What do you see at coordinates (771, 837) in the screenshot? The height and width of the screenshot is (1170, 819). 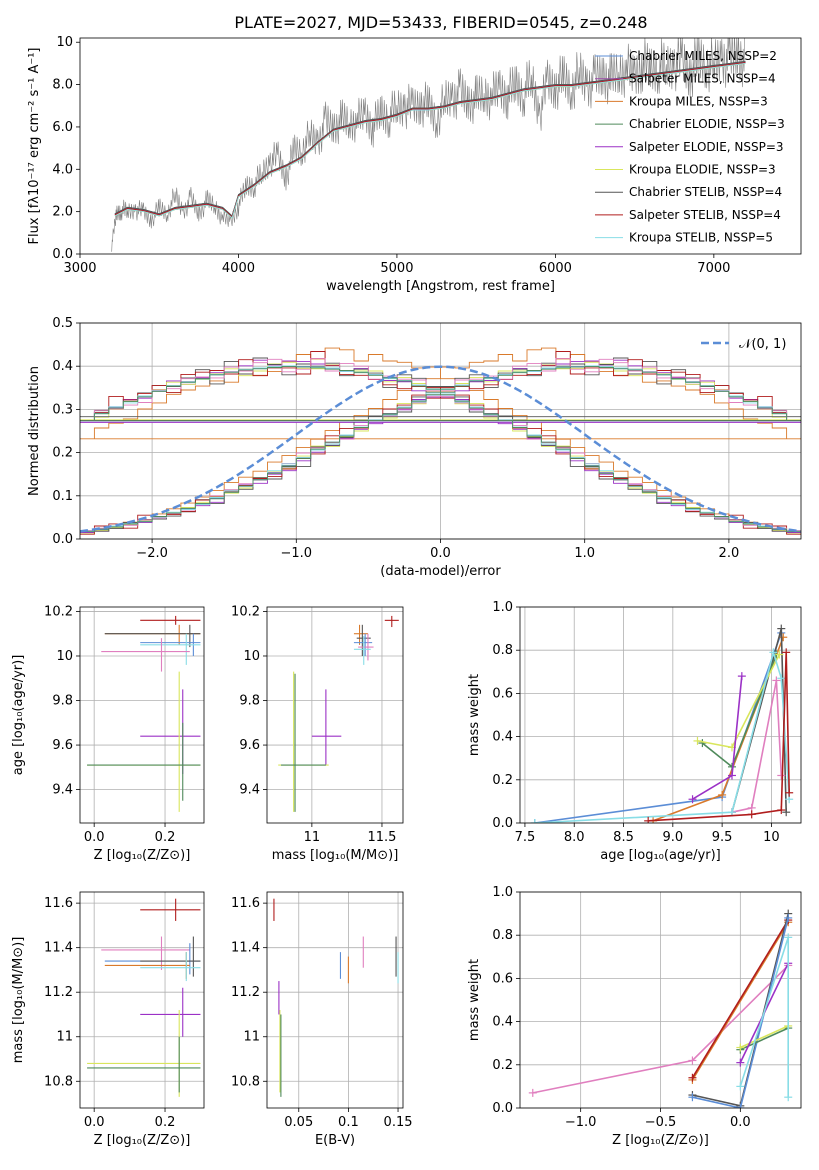 I see `x-tick-label: 10` at bounding box center [771, 837].